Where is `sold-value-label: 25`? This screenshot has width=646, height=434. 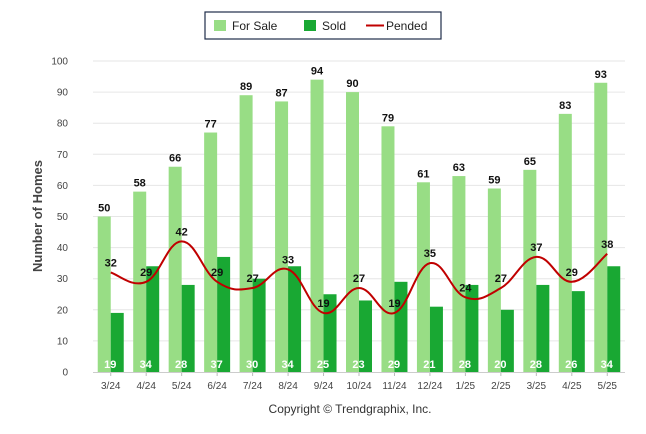
sold-value-label: 25 is located at coordinates (323, 365).